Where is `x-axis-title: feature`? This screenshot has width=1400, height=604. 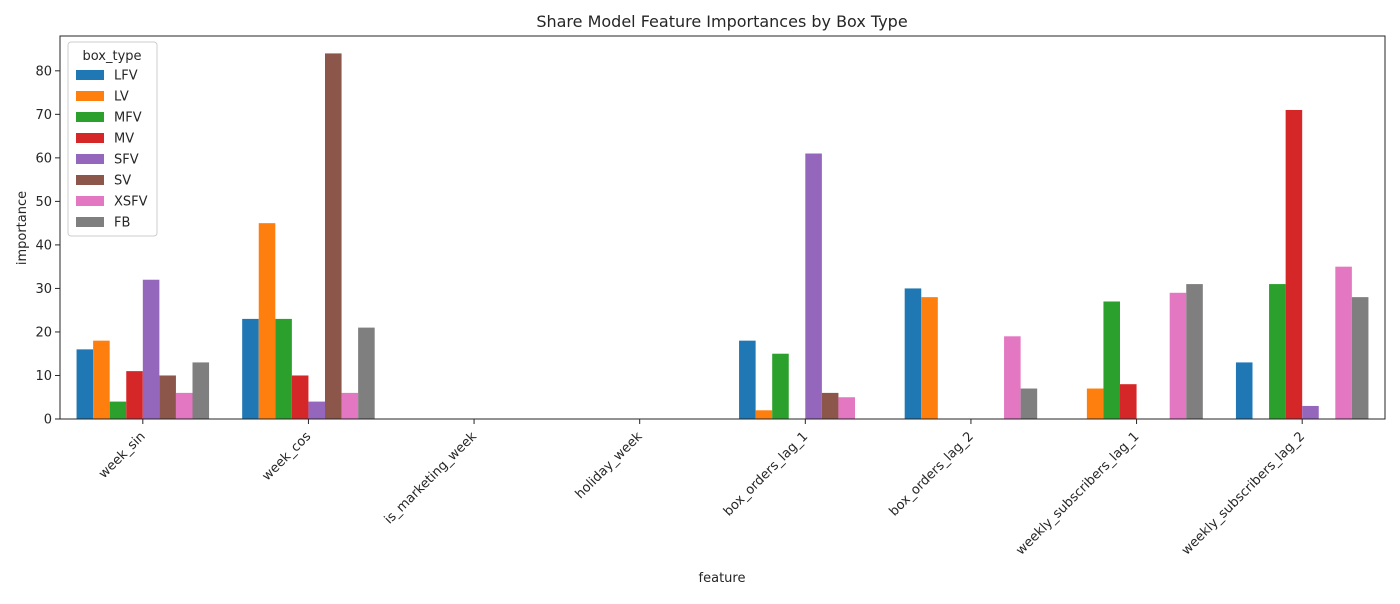 x-axis-title: feature is located at coordinates (722, 578).